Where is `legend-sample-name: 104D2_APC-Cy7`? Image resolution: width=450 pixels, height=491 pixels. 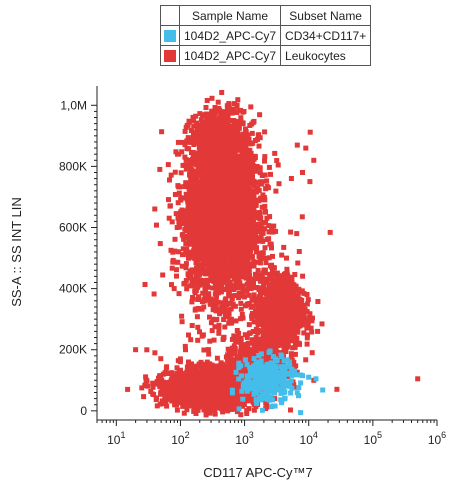
legend-sample-name: 104D2_APC-Cy7 is located at coordinates (230, 55).